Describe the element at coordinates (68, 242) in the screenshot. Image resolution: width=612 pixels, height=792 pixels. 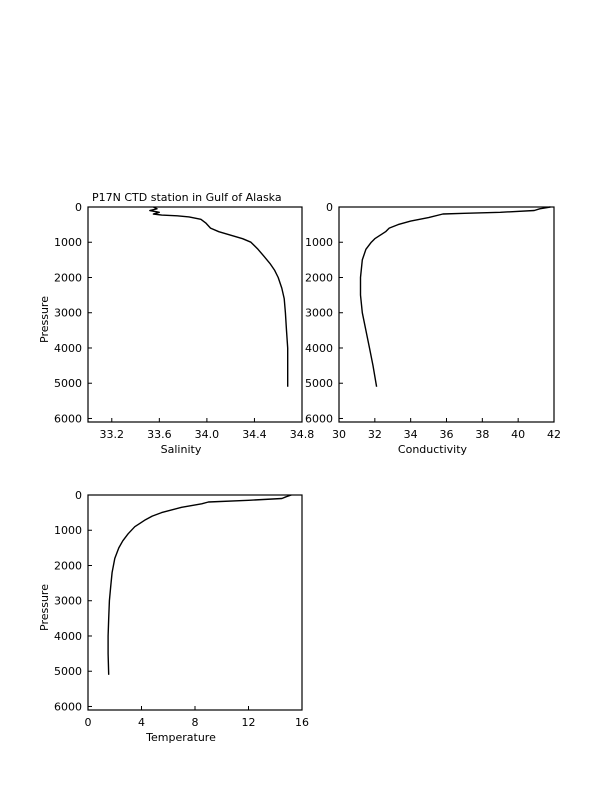
I see `salinity-y-tick-label: 1000` at that location.